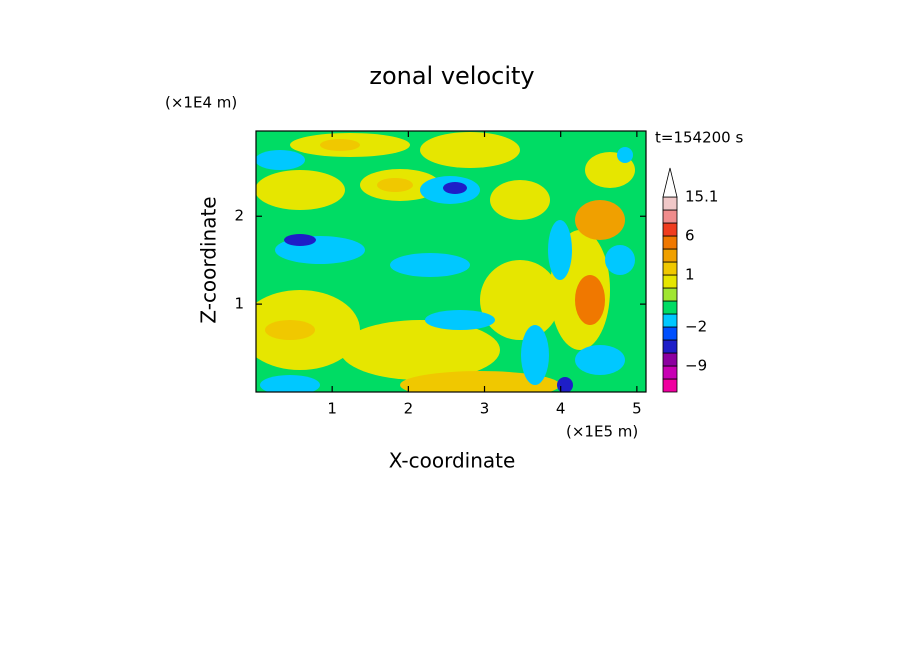 Image resolution: width=904 pixels, height=654 pixels. I want to click on x-tick-label: 4, so click(561, 409).